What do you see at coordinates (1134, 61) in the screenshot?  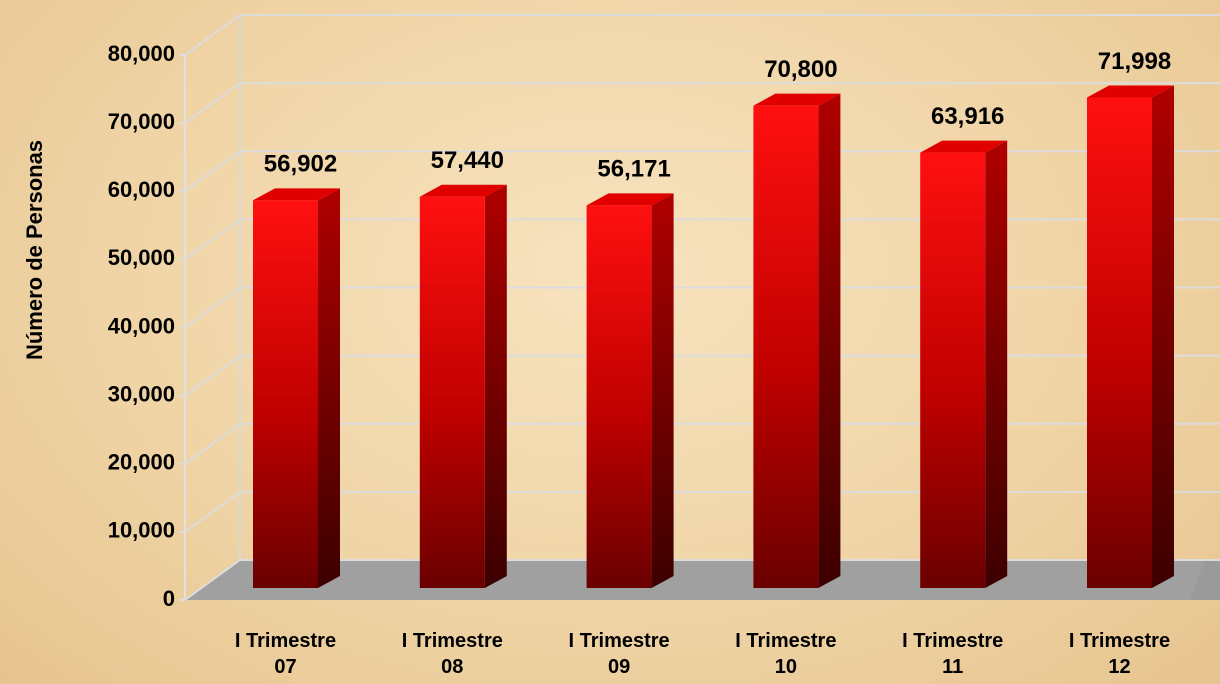 I see `value-label: 71,998` at bounding box center [1134, 61].